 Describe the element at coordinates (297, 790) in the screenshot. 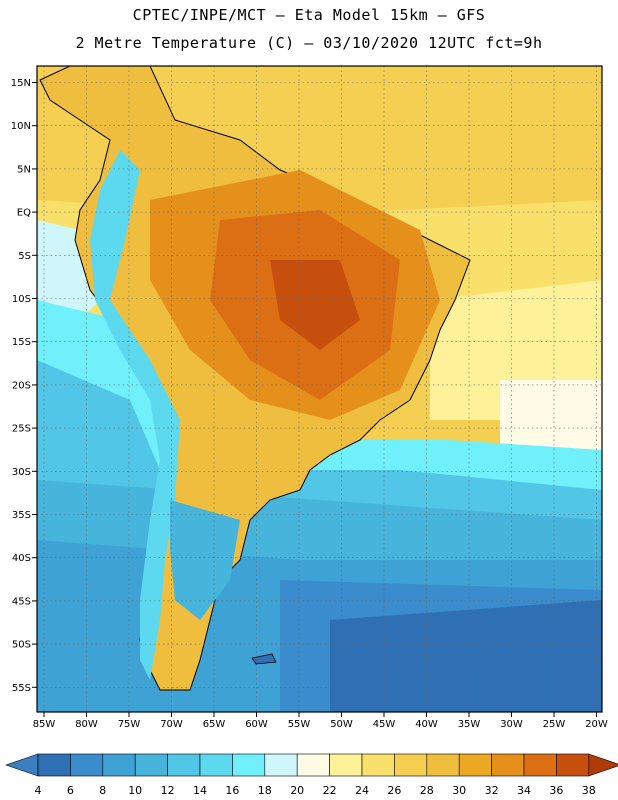

I see `colorbar-label: 20` at that location.